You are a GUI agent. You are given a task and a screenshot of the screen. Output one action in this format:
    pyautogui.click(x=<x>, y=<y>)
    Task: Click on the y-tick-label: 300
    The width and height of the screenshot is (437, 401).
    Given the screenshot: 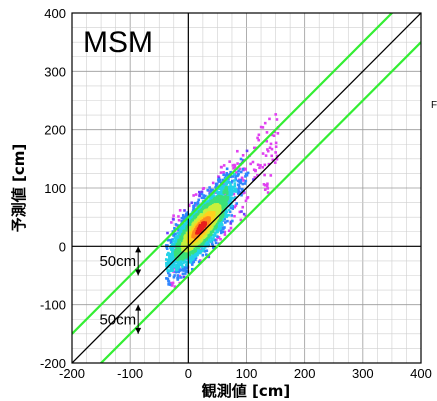 What is the action you would take?
    pyautogui.click(x=55, y=71)
    